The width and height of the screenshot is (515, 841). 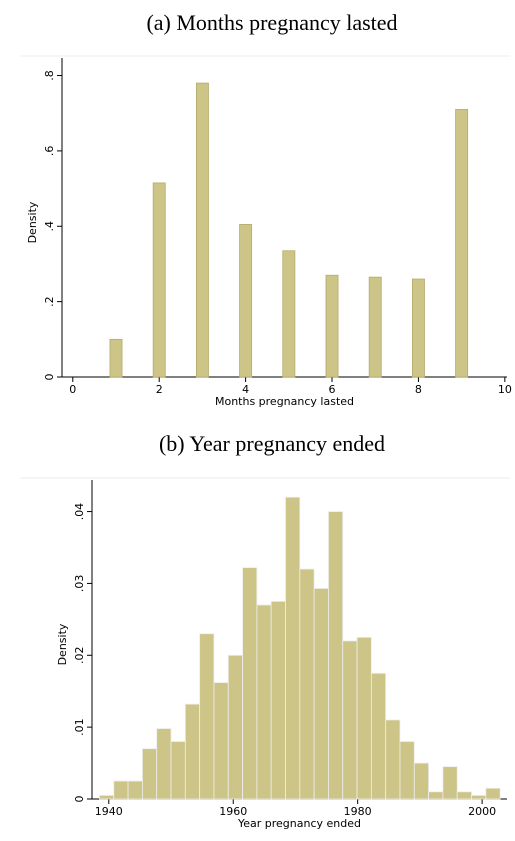 What do you see at coordinates (245, 389) in the screenshot?
I see `x-tick-label: 4` at bounding box center [245, 389].